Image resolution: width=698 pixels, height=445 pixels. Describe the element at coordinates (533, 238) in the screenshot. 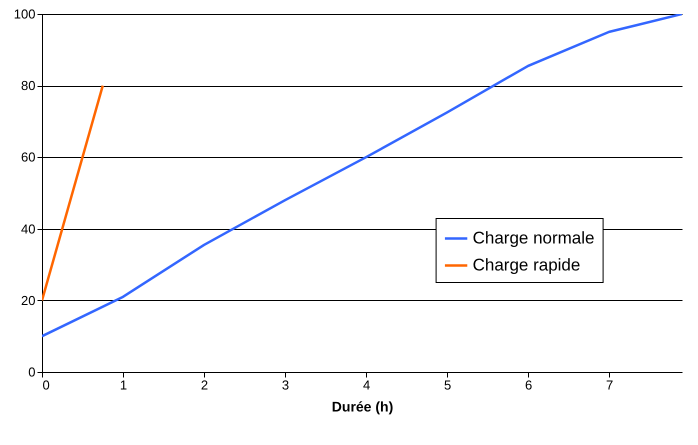

I see `legend-label: Charge normale` at that location.